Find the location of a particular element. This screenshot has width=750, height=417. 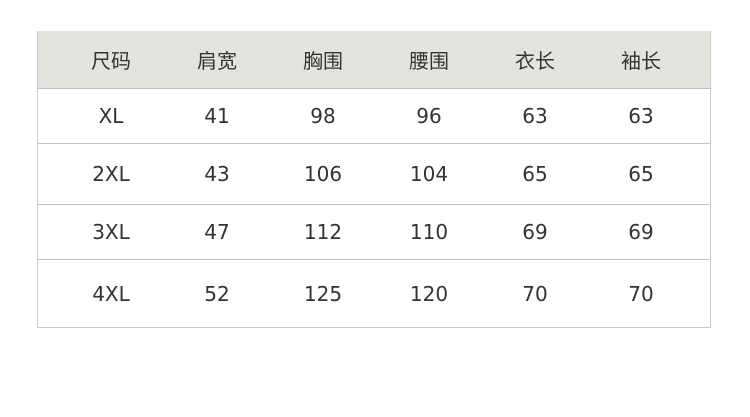

table-row: 2XL 43 106 104 65 65 is located at coordinates (374, 174).